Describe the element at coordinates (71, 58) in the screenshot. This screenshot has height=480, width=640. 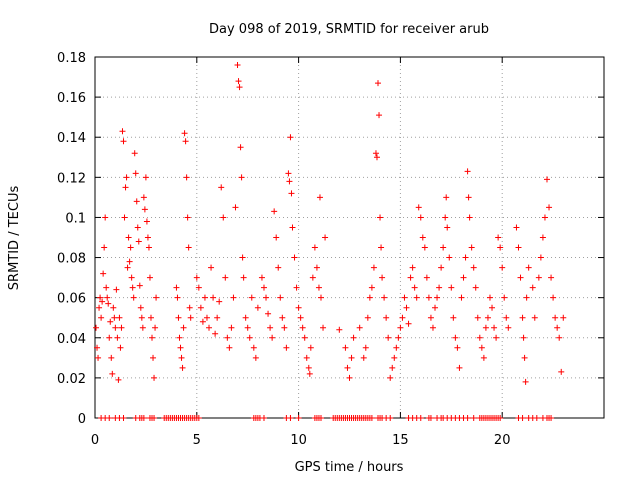
I see `y-tick-label: 0.18` at that location.